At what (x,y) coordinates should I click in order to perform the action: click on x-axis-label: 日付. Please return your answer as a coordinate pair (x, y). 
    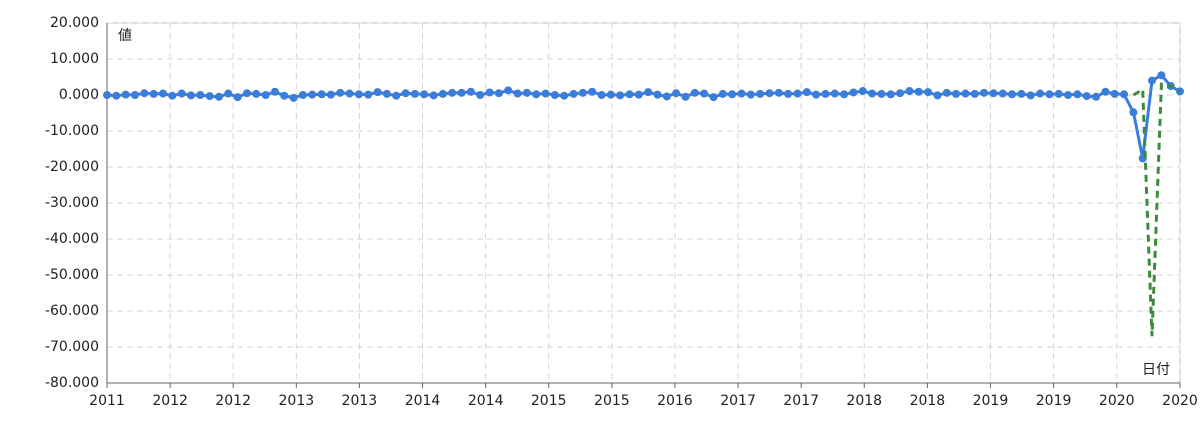
    Looking at the image, I should click on (1156, 370).